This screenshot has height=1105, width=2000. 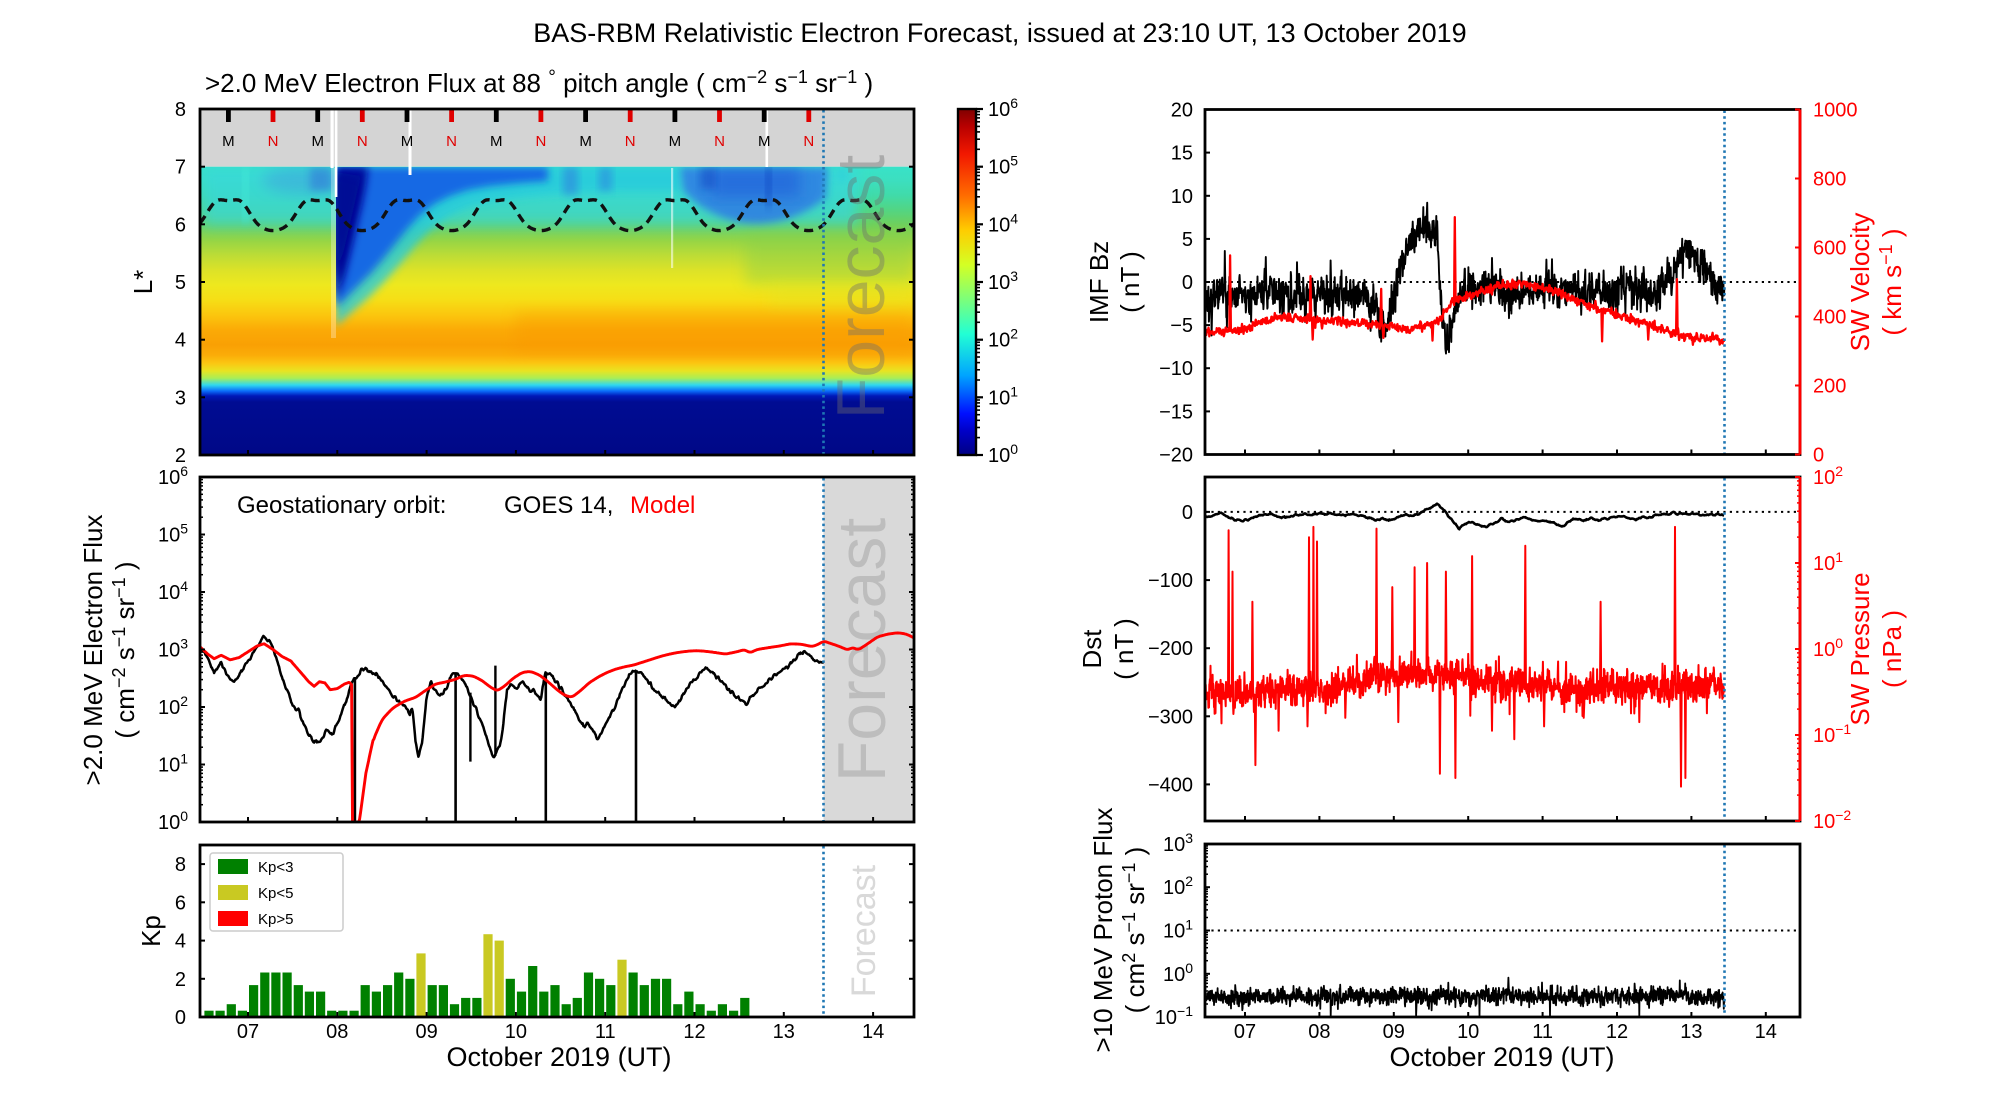 What do you see at coordinates (275, 893) in the screenshot?
I see `svg-text: Kp<5` at bounding box center [275, 893].